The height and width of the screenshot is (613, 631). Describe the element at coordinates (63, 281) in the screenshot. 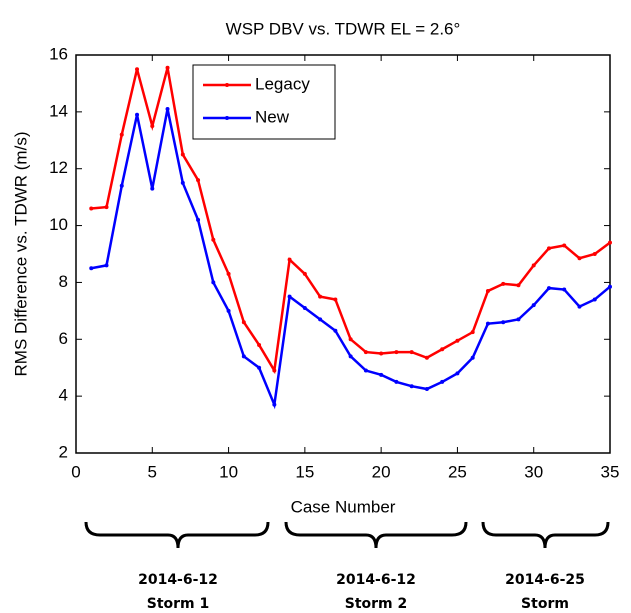

I see `y-tick-label: 8` at that location.